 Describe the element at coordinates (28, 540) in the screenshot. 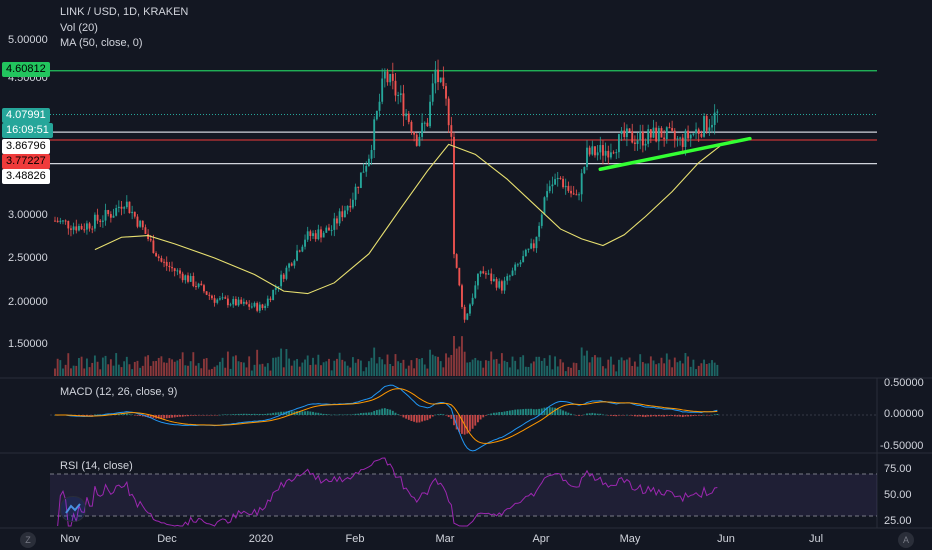

I see `timezone-button: Z` at that location.